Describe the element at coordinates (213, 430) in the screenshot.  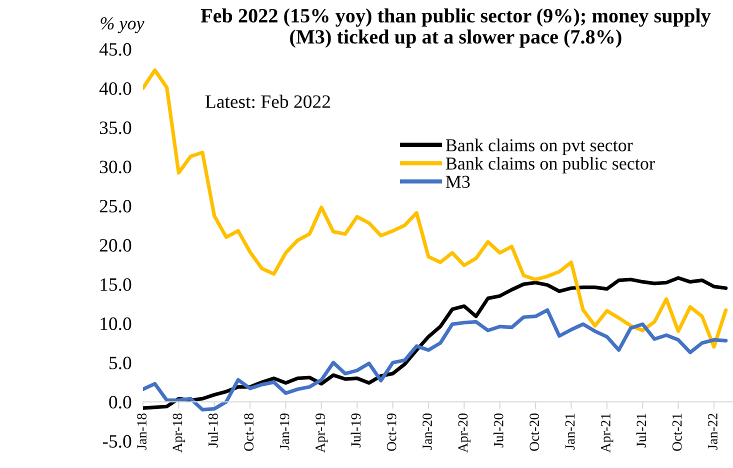
I see `x-tick-label: Jul-18` at that location.